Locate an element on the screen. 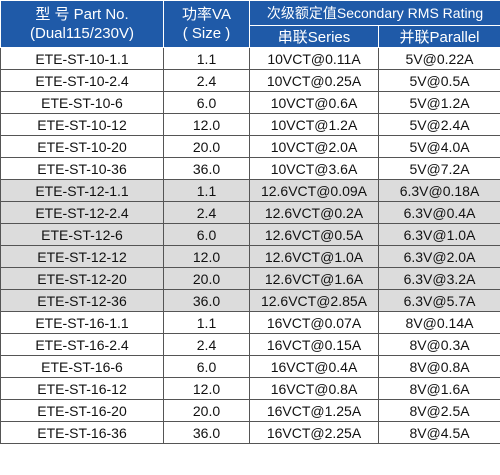  parallel-rating-cell: 8V@0.8A is located at coordinates (438, 366).